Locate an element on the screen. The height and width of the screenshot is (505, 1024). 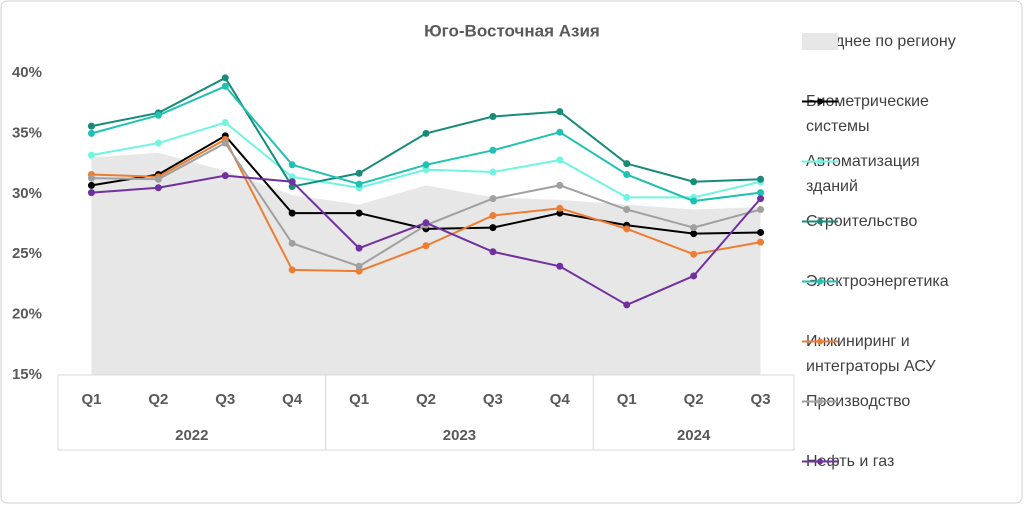
legend-label: Среднее по региону is located at coordinates (881, 41).